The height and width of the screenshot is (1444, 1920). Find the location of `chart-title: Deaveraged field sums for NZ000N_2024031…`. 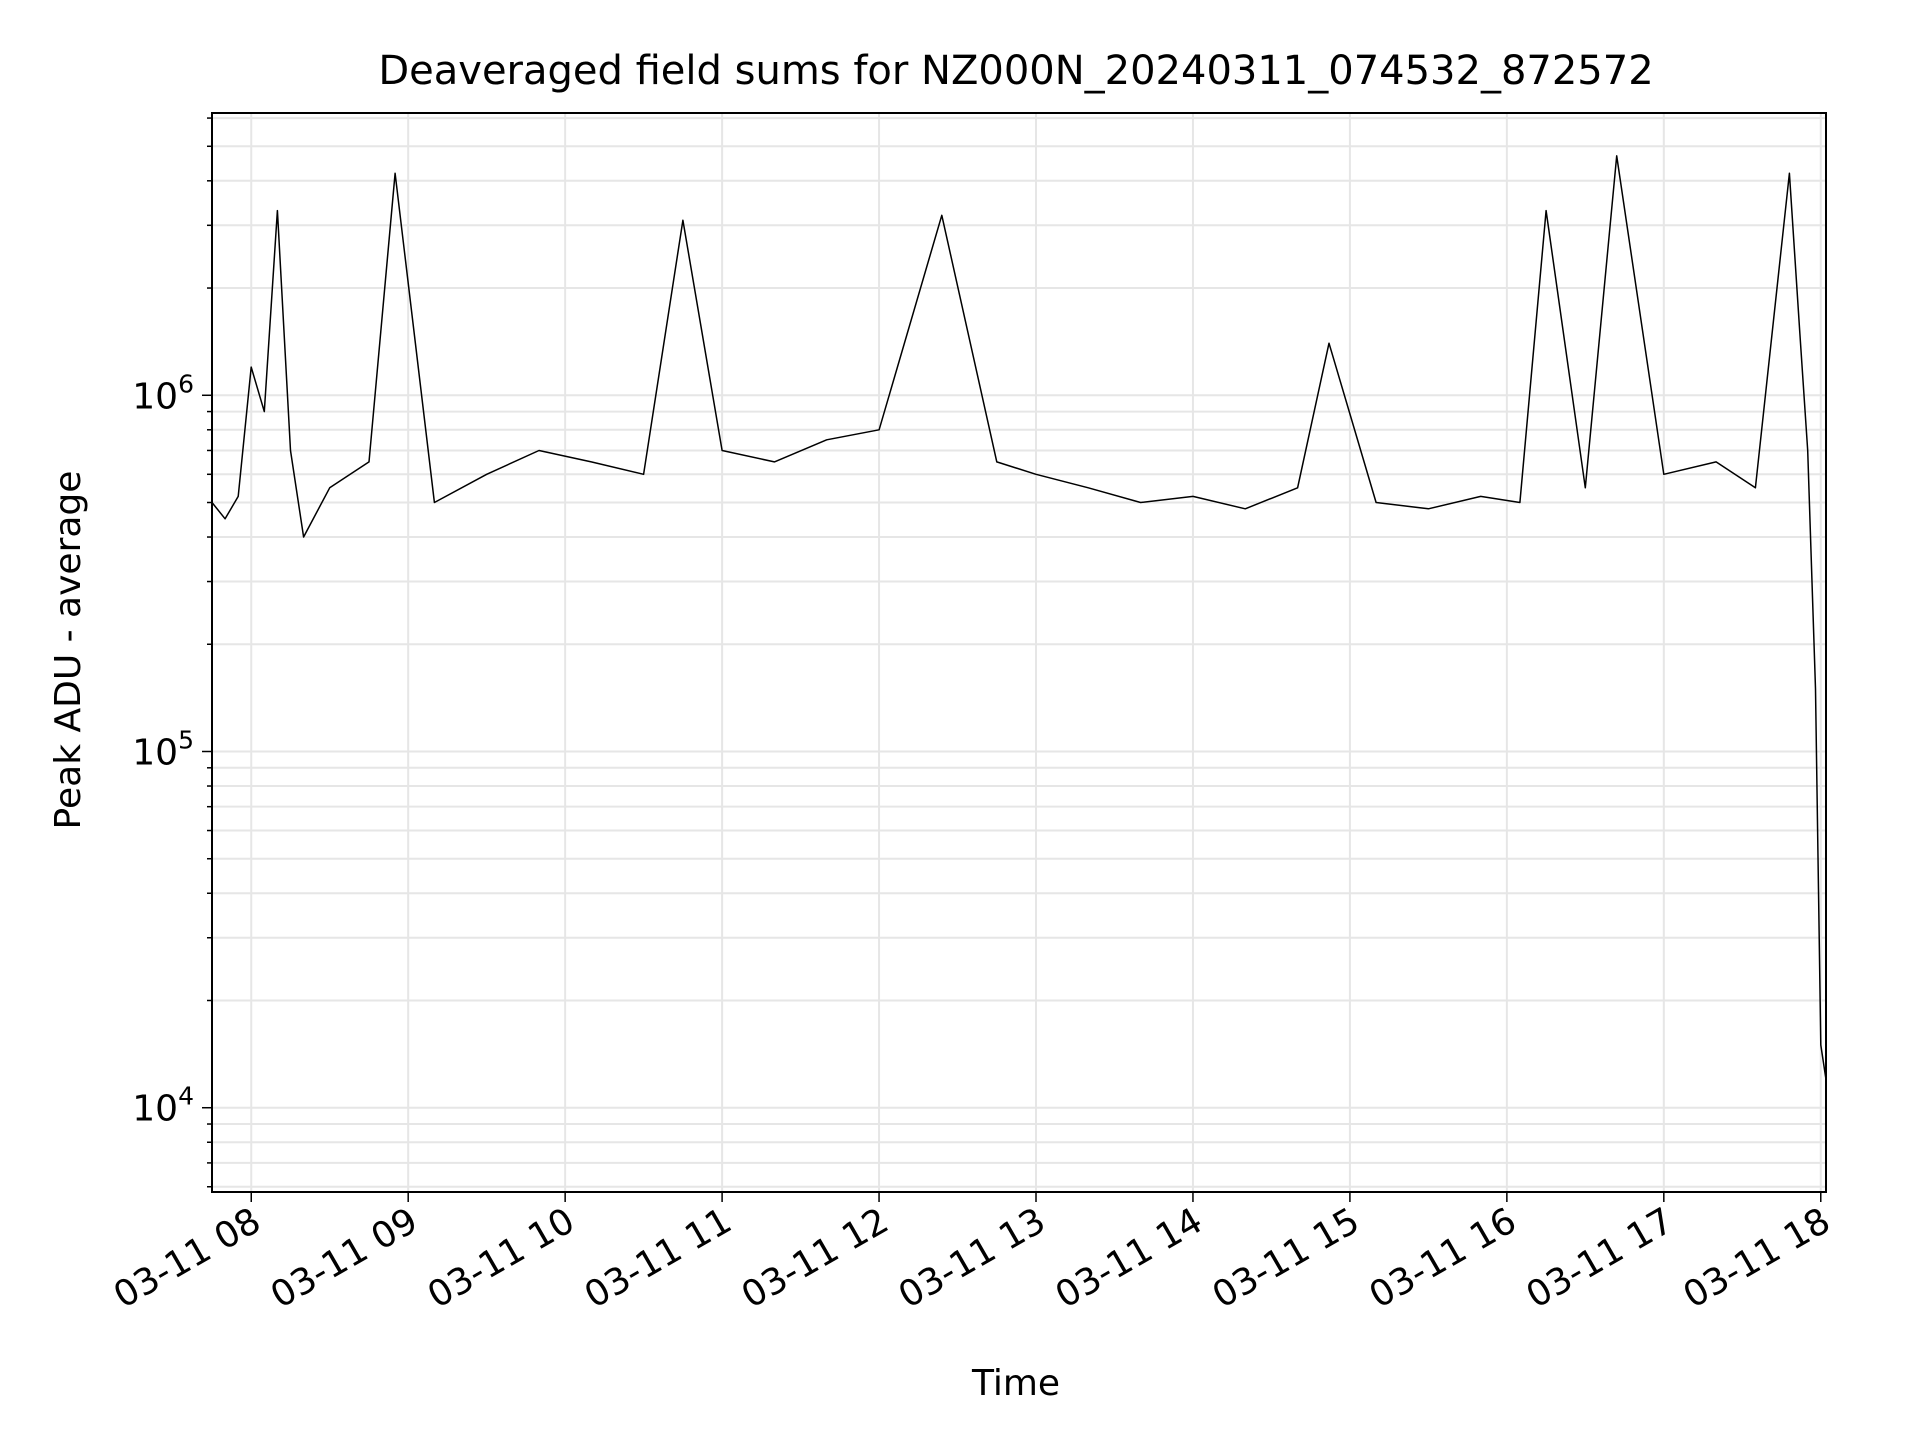

chart-title: Deaveraged field sums for NZ000N_2024031… is located at coordinates (1015, 71).